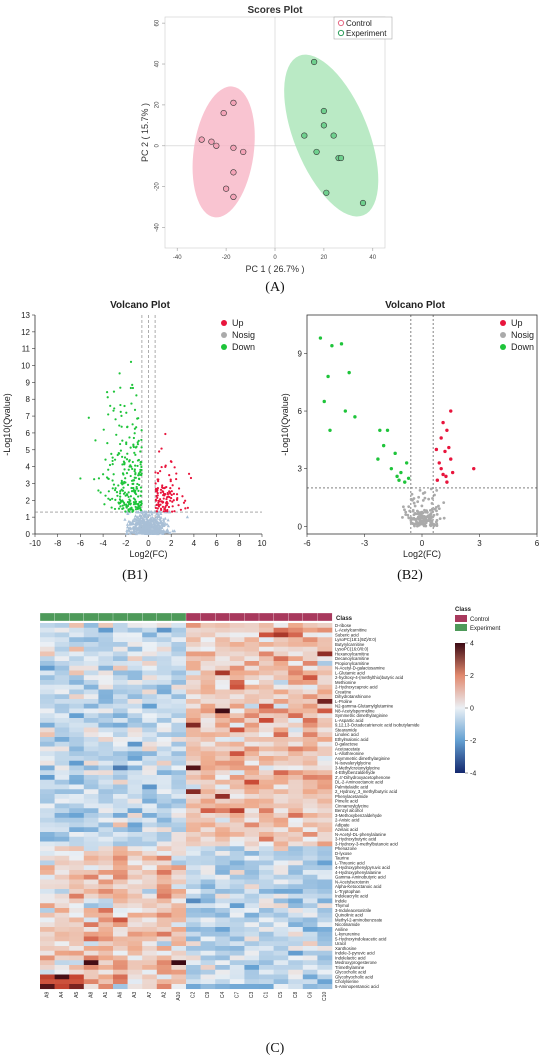 This screenshot has height=1061, width=550. I want to click on row-label: Palmitelaidic acid, so click(352, 786).